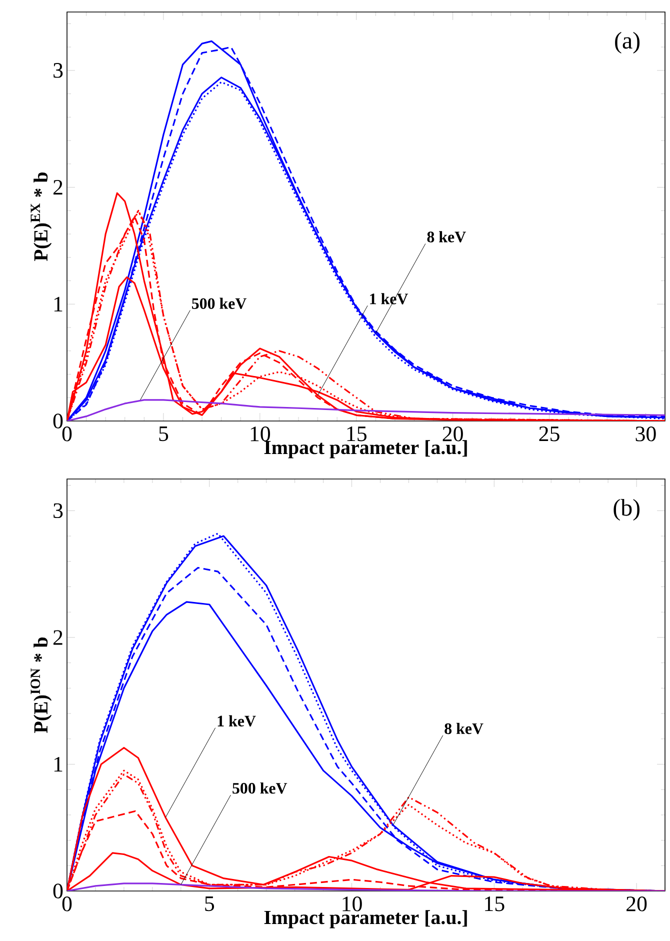 This screenshot has width=670, height=941. Describe the element at coordinates (627, 43) in the screenshot. I see `text: (a)` at that location.